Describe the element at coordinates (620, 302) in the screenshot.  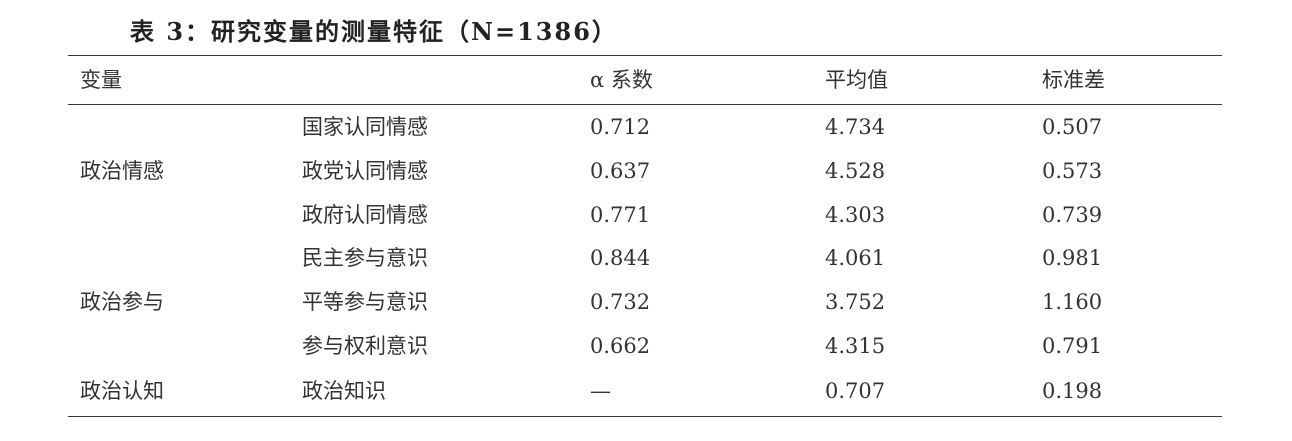
I see `alpha-cell: 0.732` at that location.